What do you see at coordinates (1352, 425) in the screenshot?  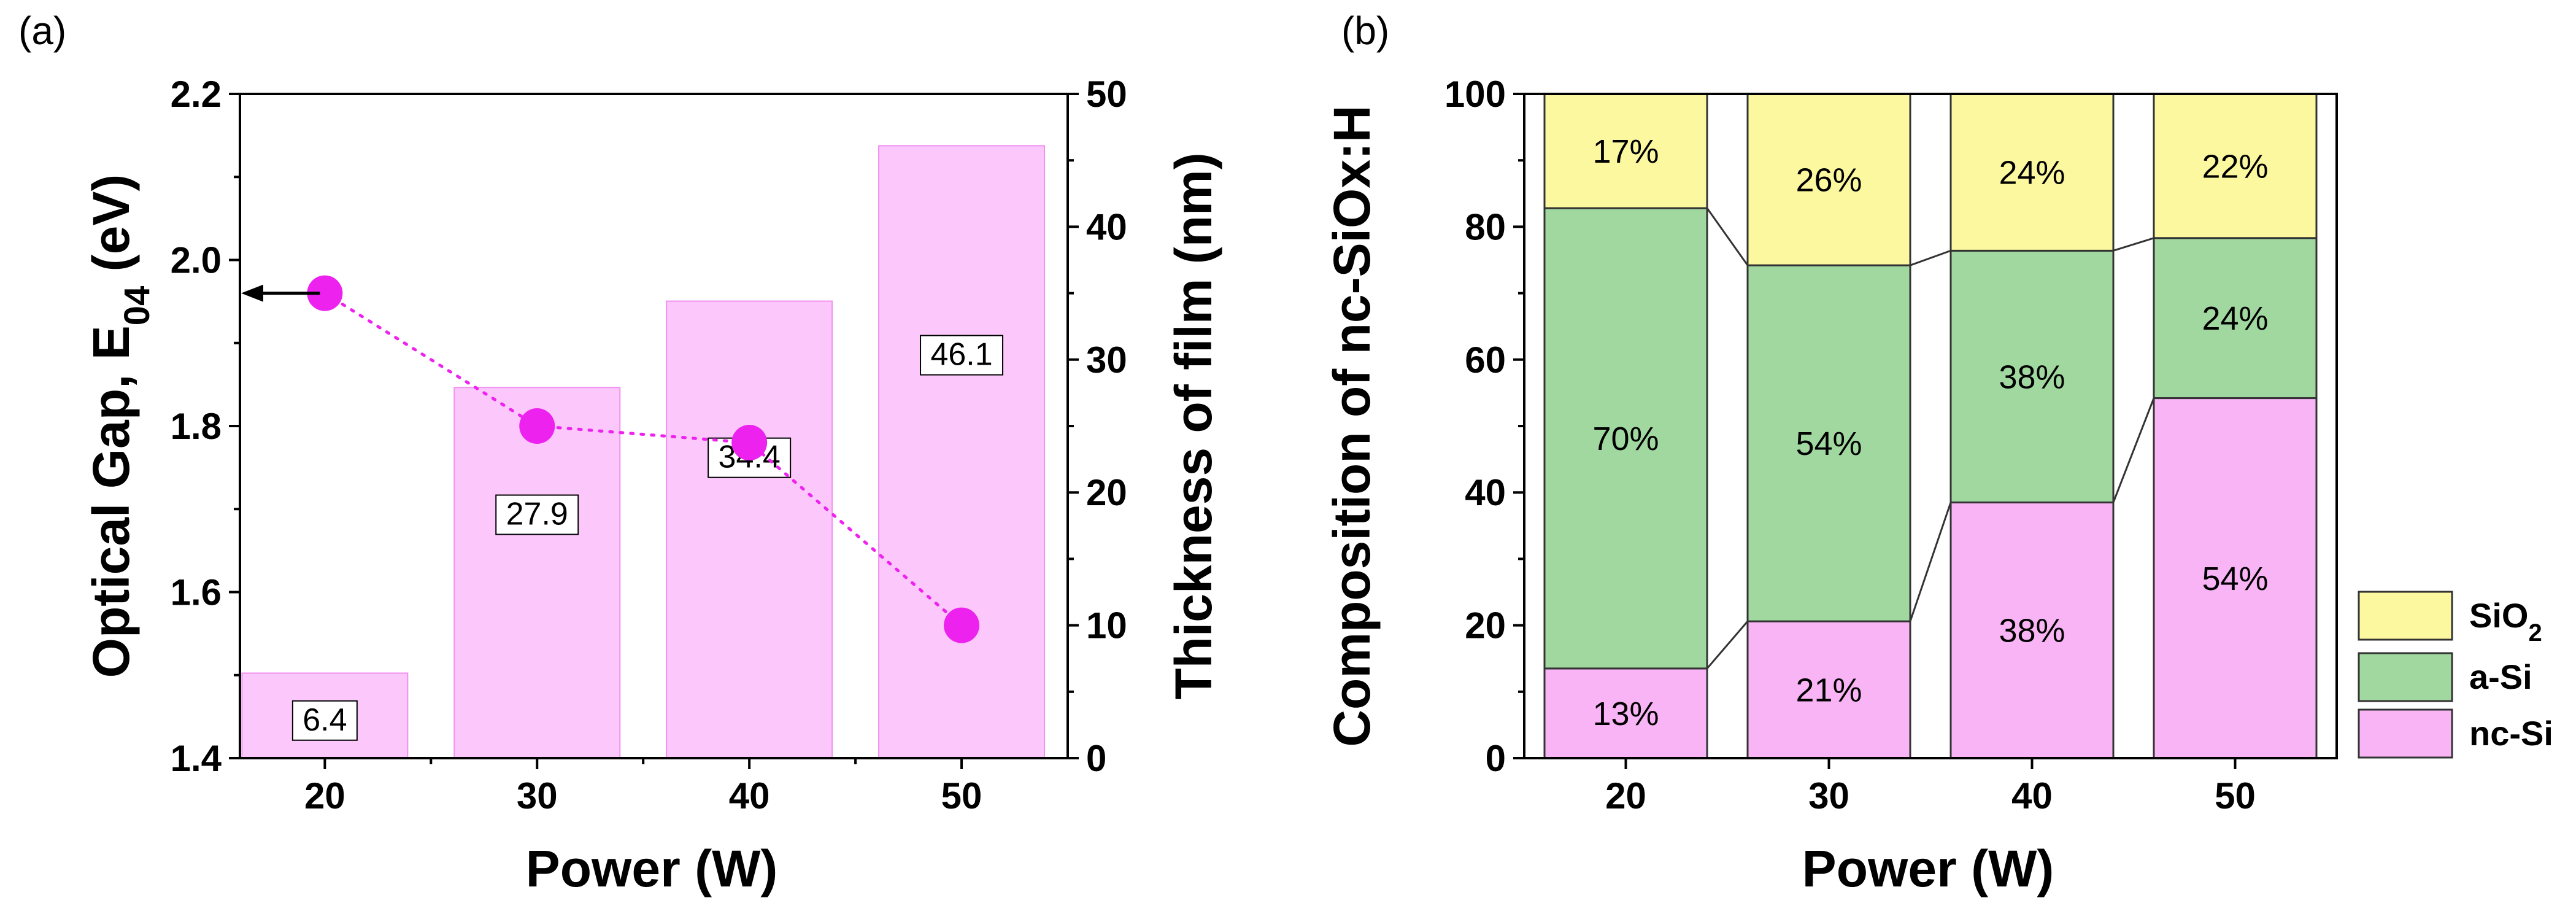 I see `y-axis-title-b: Composition of nc-SiOx:H` at bounding box center [1352, 425].